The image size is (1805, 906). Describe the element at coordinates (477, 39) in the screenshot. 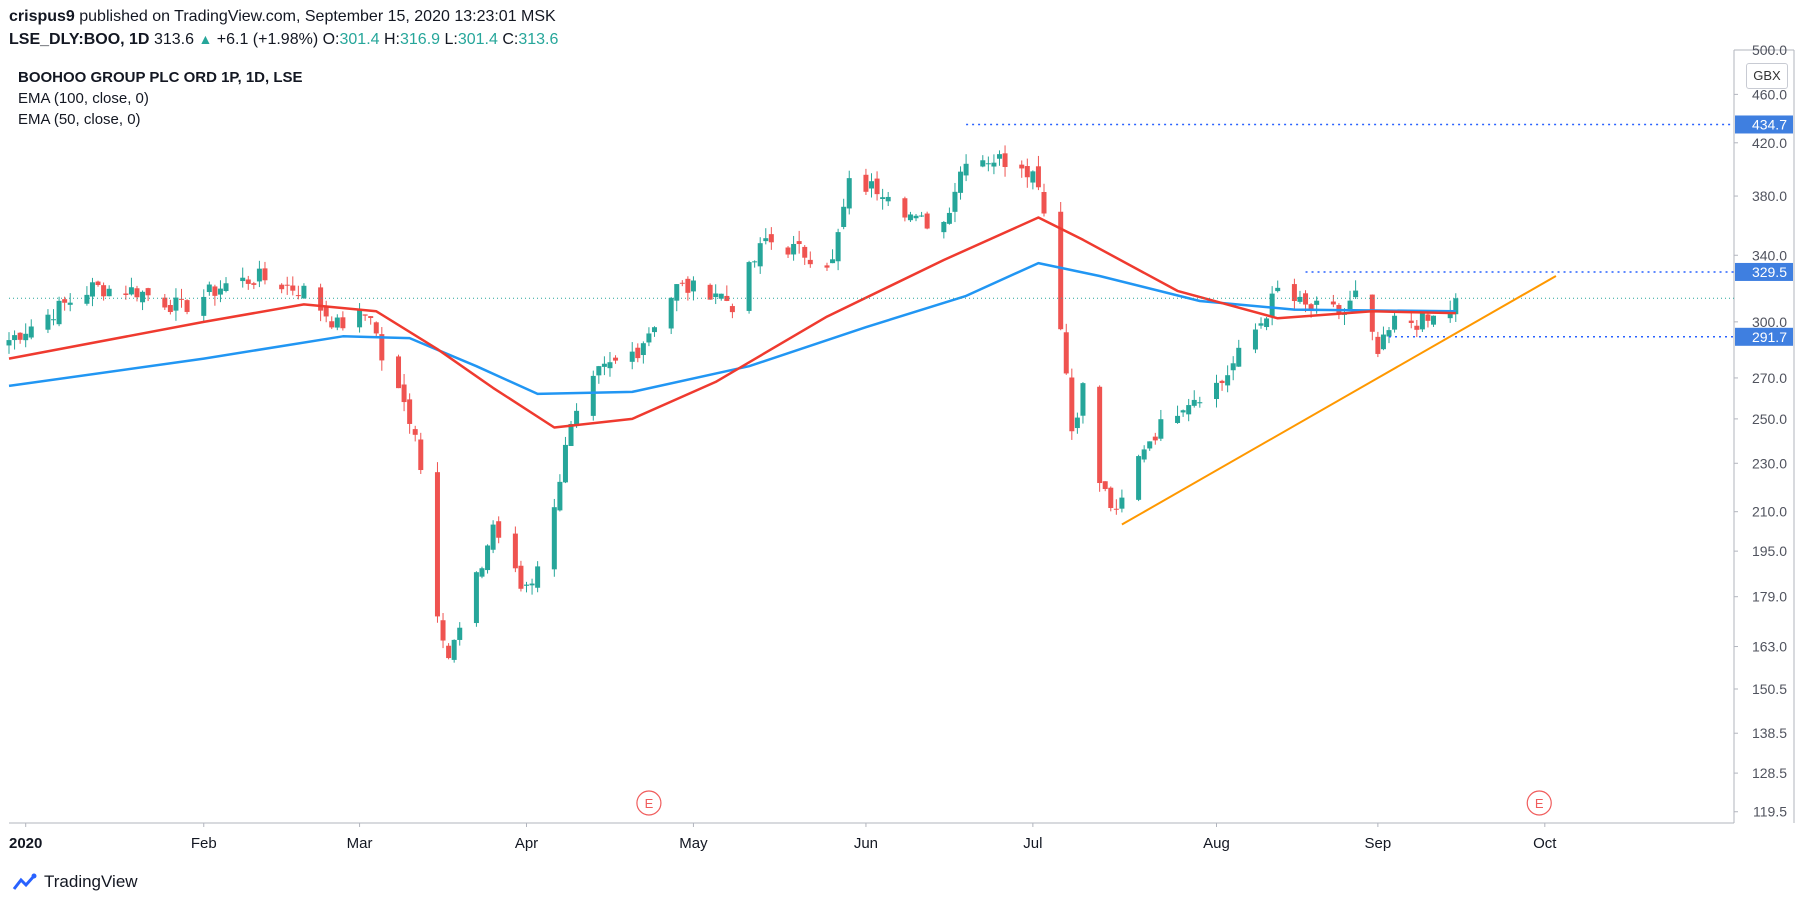

I see `low-value: 301.4` at that location.